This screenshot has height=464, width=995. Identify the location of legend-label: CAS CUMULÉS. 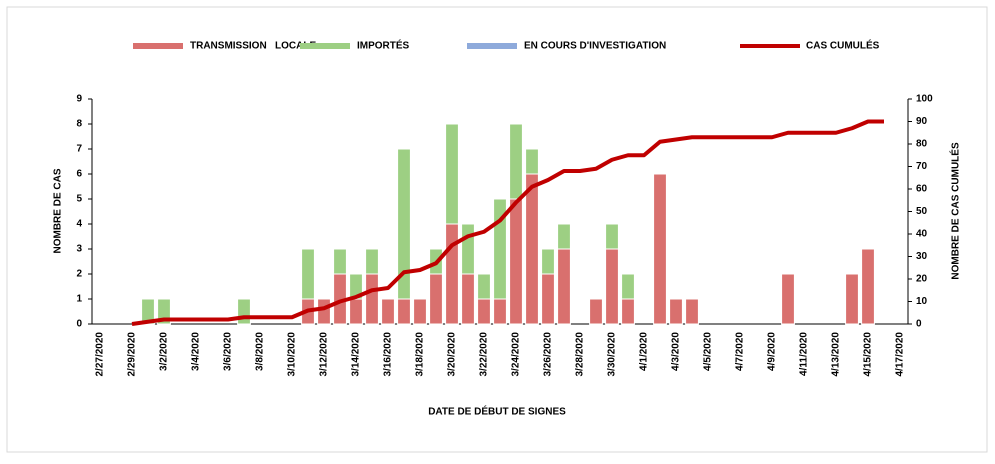
(843, 45).